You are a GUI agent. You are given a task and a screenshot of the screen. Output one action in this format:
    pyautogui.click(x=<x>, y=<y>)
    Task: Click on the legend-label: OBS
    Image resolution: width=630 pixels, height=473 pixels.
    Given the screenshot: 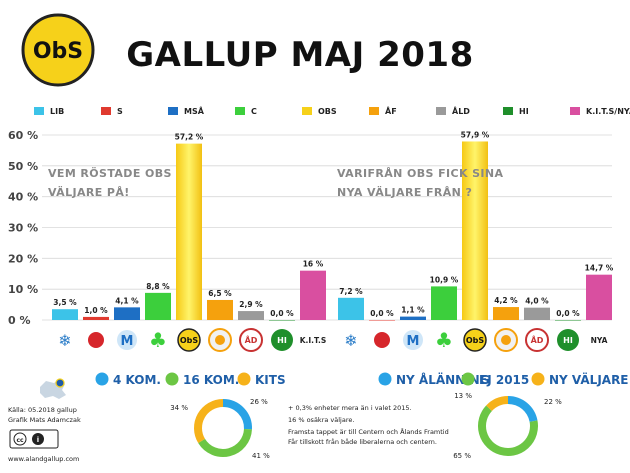 What is the action you would take?
    pyautogui.click(x=327, y=111)
    